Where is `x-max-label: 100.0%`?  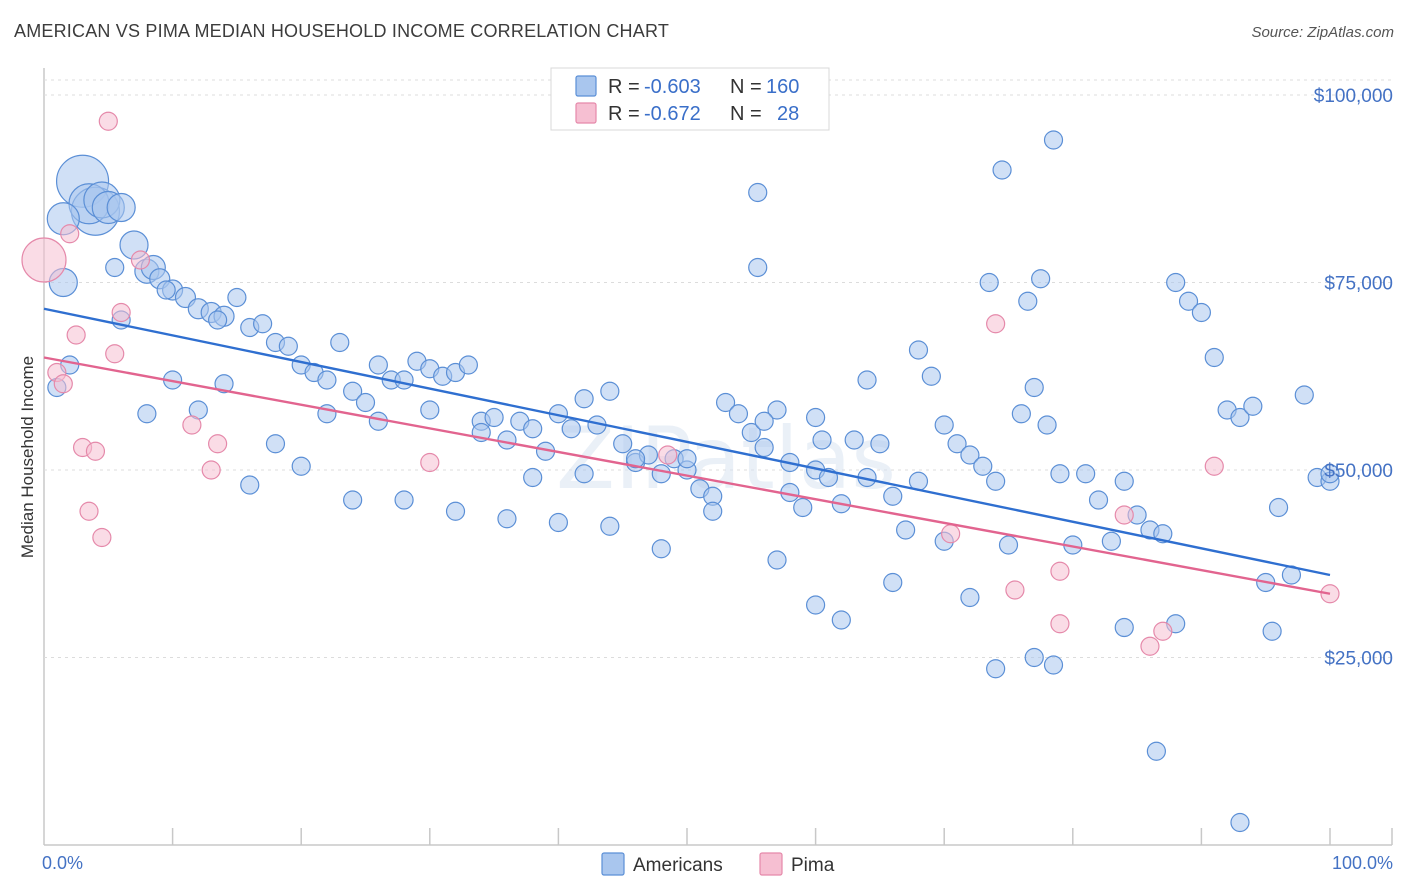 x-max-label: 100.0% is located at coordinates (1362, 863).